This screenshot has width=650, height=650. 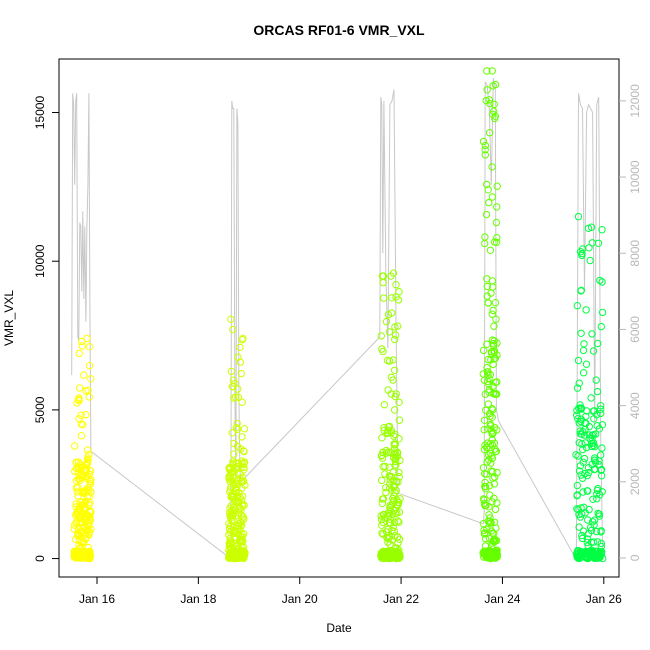 What do you see at coordinates (40, 261) in the screenshot?
I see `y-left-tick-label: 10000` at bounding box center [40, 261].